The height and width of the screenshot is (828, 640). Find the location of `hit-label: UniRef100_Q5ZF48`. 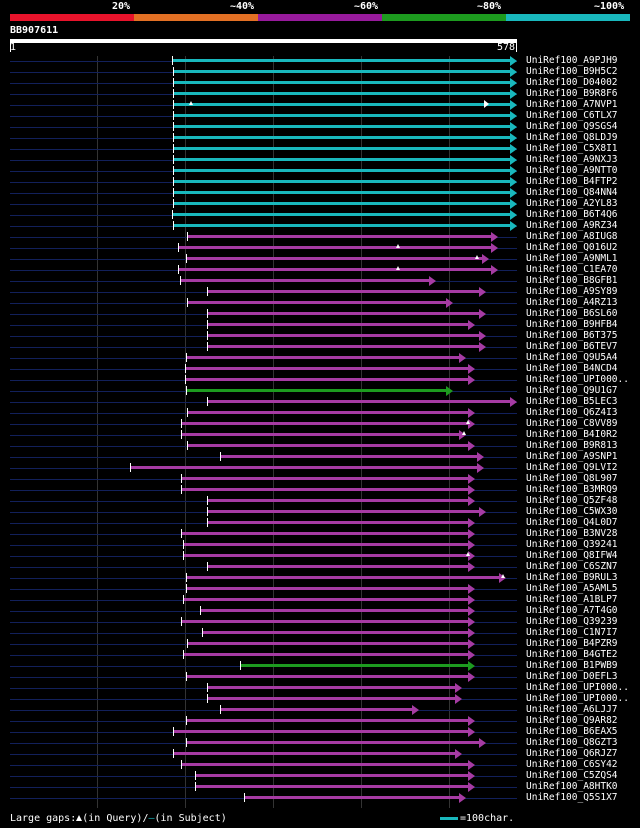

hit-label: UniRef100_Q5ZF48 is located at coordinates (572, 500).